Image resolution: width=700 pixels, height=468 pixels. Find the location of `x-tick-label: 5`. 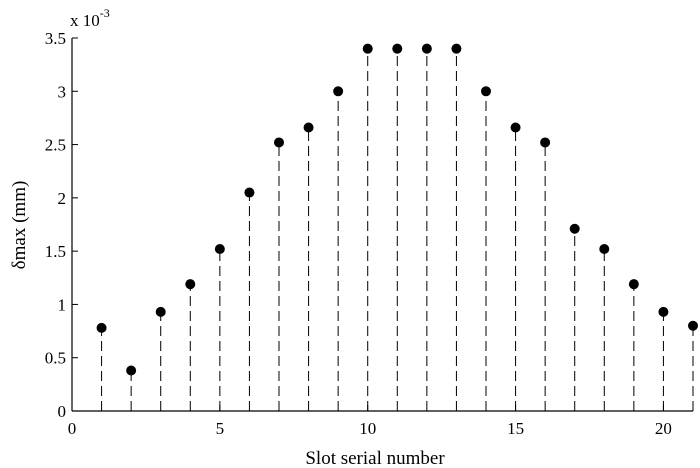

x-tick-label: 5 is located at coordinates (220, 428).